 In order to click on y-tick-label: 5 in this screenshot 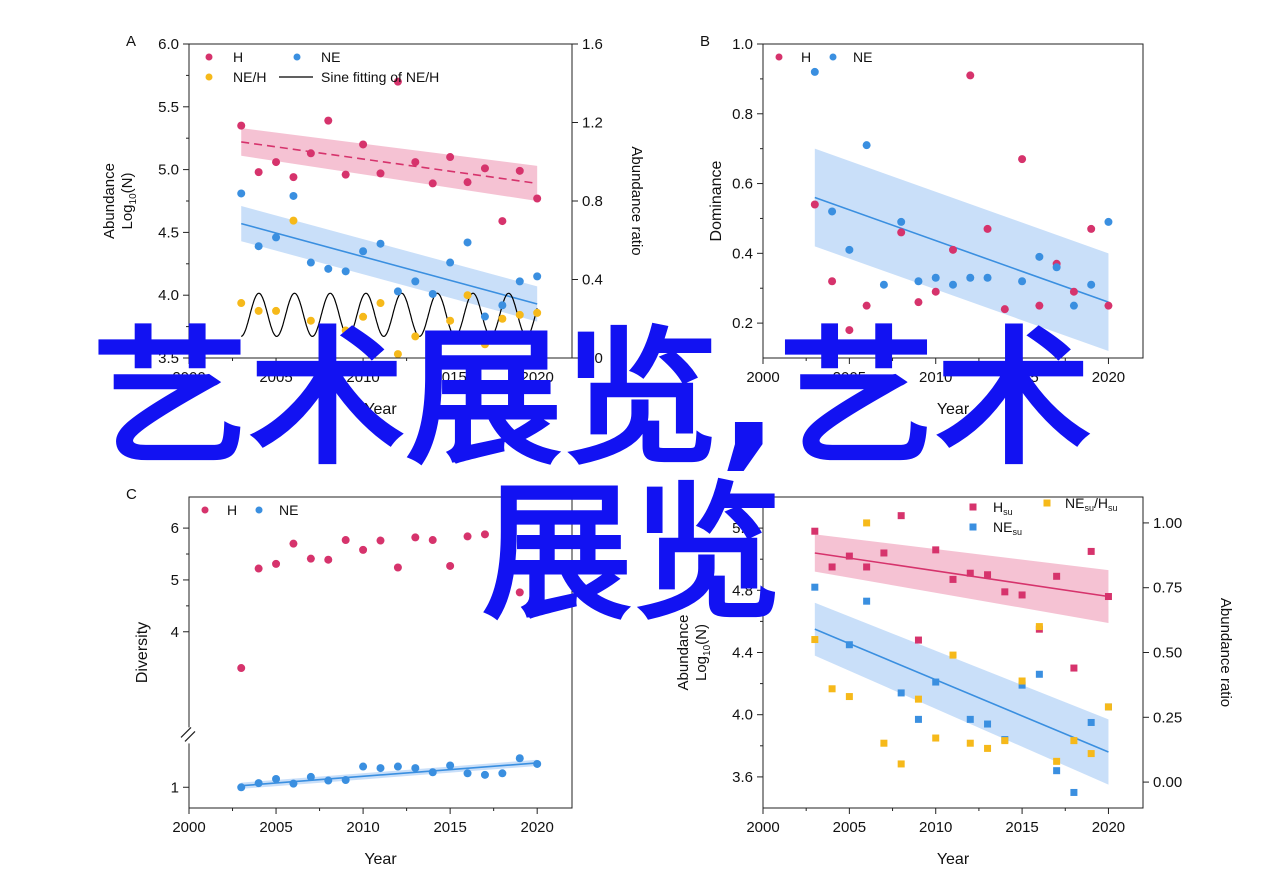, I will do `click(175, 580)`.